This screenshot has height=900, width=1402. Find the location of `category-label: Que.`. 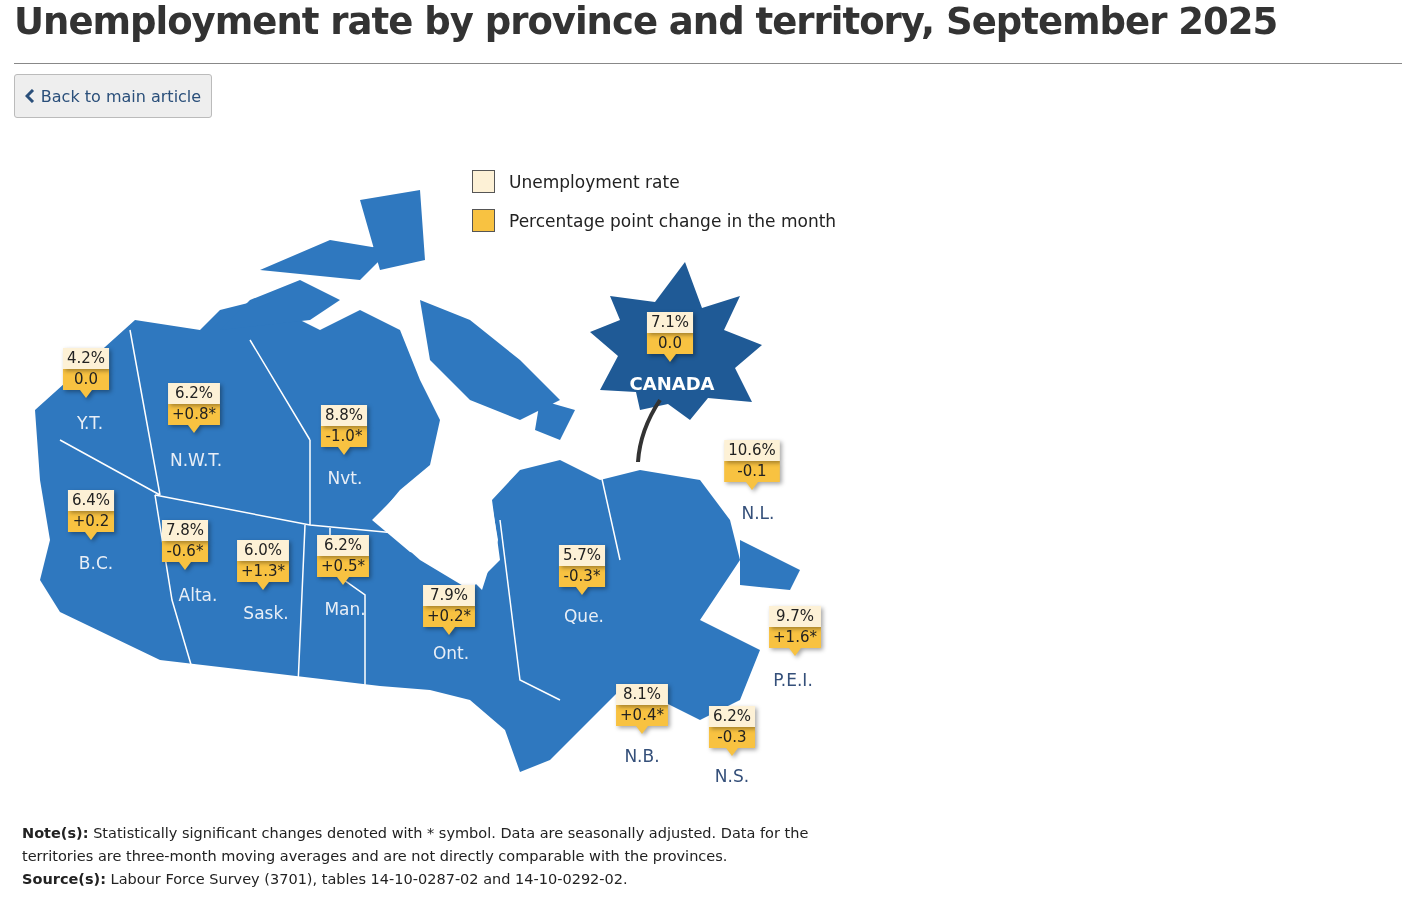

category-label: Que. is located at coordinates (584, 616).